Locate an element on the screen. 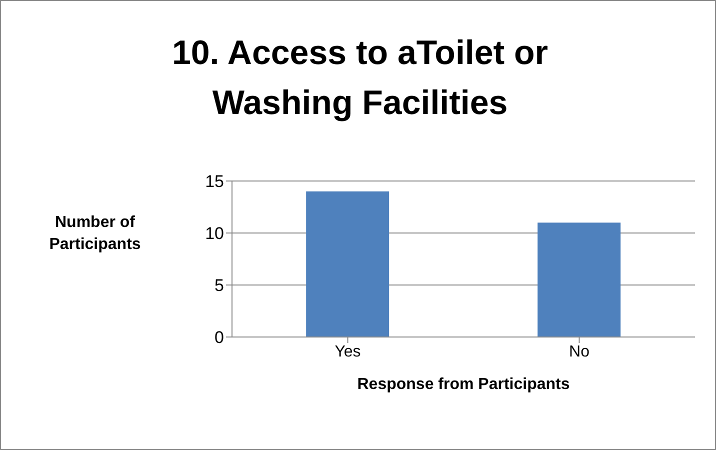  y-tick-label: 15 is located at coordinates (214, 182).